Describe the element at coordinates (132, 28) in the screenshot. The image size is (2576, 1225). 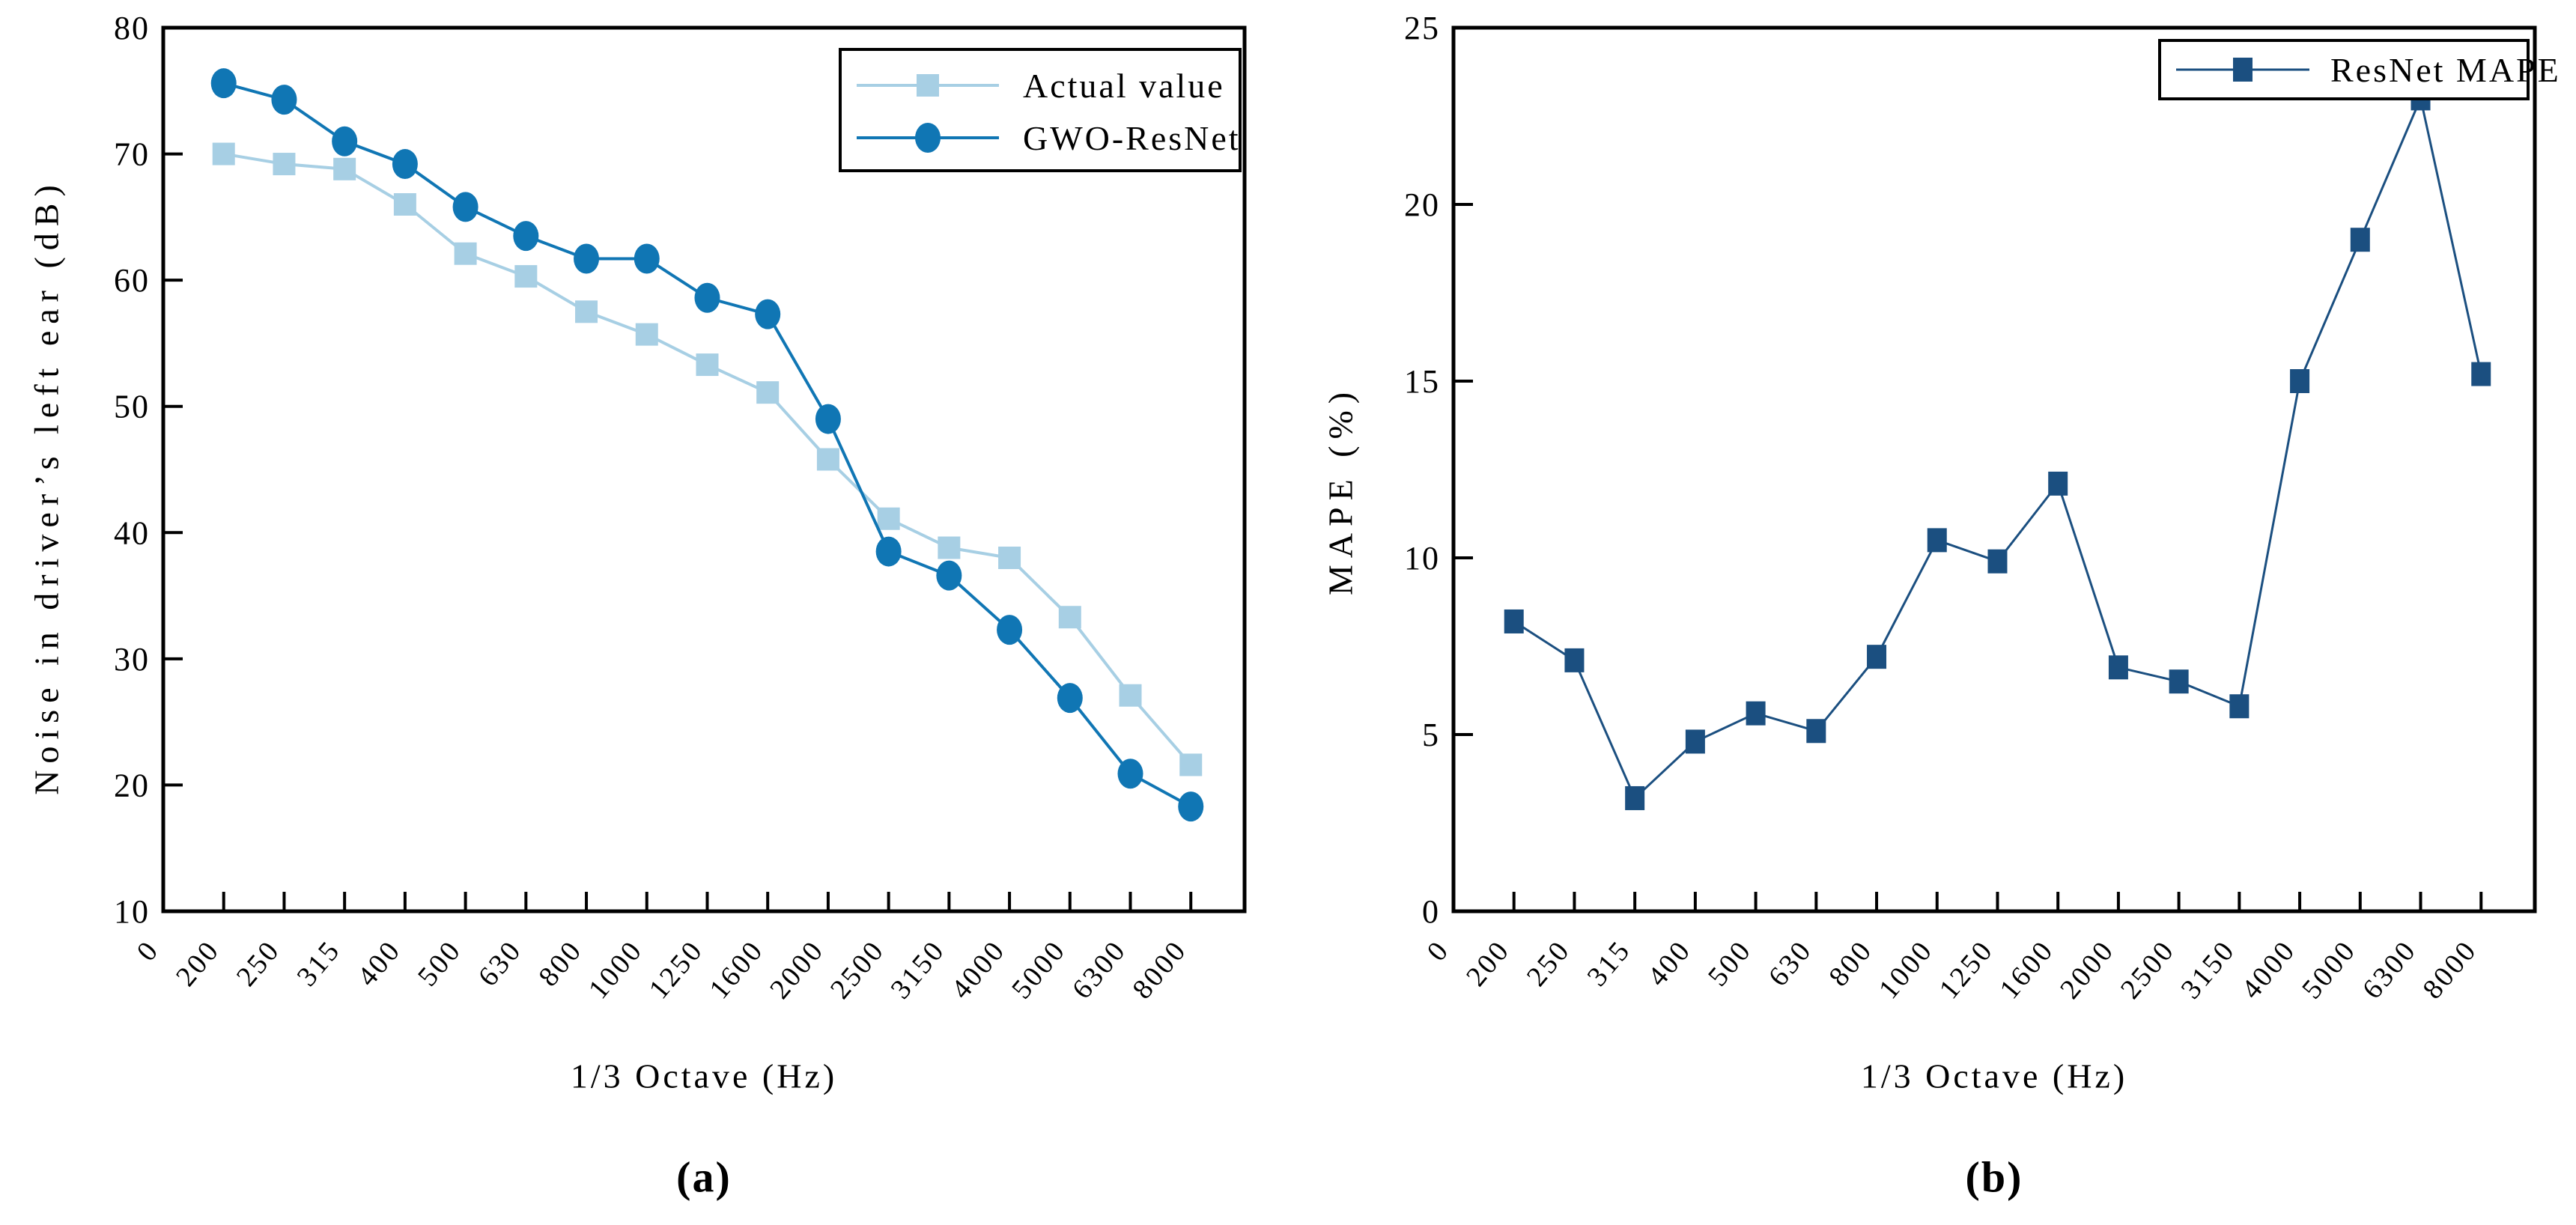
I see `y-tick-label: 80` at that location.